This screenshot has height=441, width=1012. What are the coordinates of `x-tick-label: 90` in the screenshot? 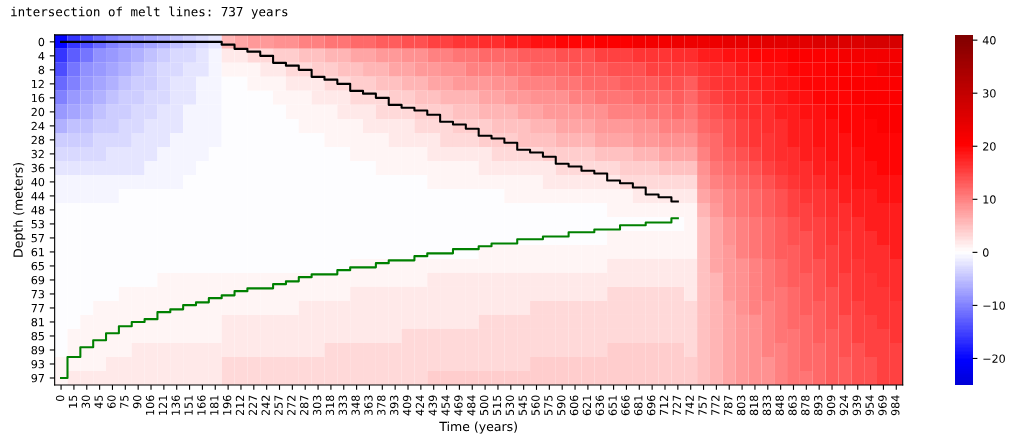 It's located at (137, 402).